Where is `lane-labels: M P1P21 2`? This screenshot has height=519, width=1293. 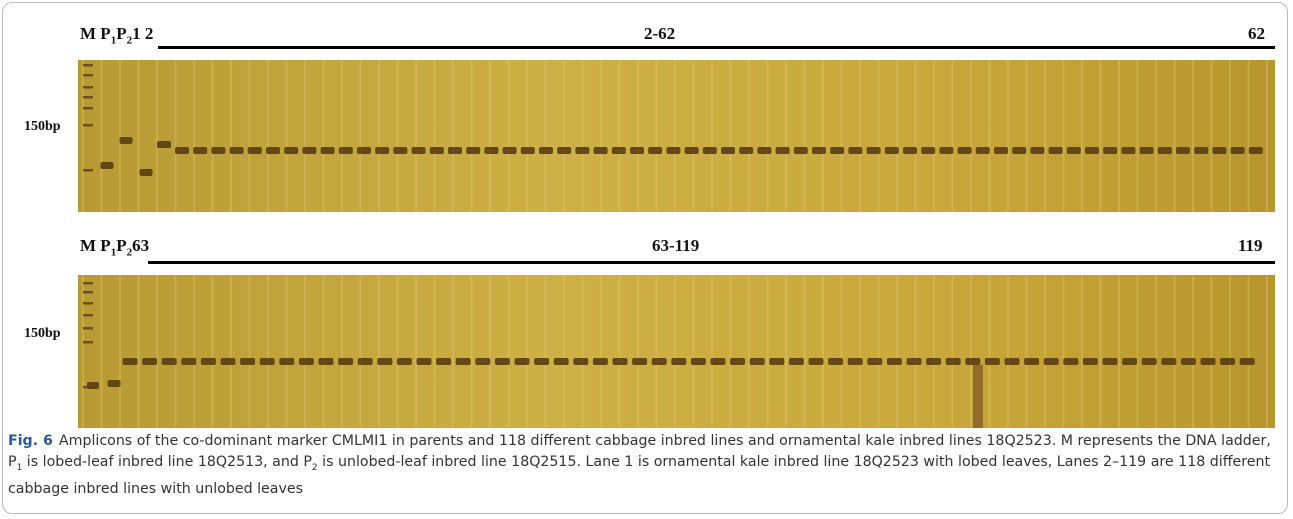 lane-labels: M P1P21 2 is located at coordinates (116, 35).